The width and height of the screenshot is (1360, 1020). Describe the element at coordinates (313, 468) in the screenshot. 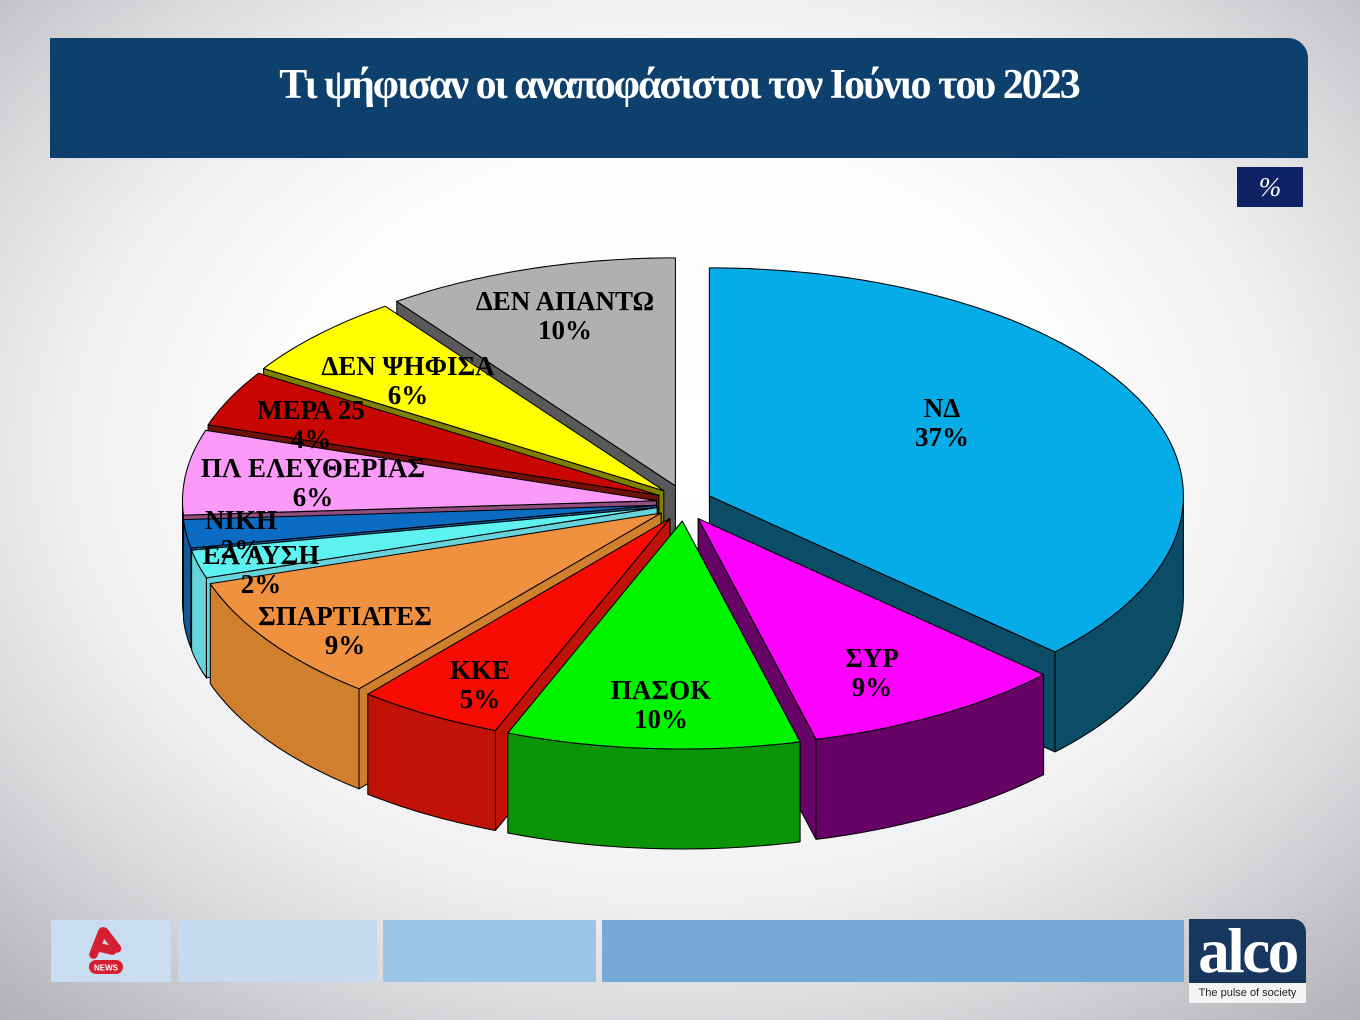

I see `svg-text: ΠΛ ΕΛΕΥΘΕΡΙΑΣ` at that location.